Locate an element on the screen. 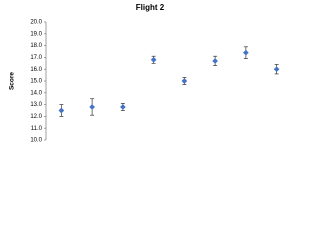 This screenshot has width=320, height=240. y-tick-label: 15.0 is located at coordinates (36, 82).